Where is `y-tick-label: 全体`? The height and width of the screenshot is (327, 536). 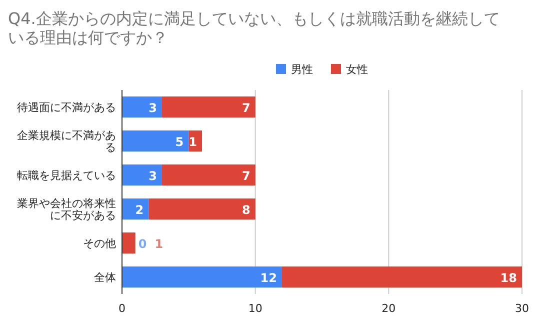
y-tick-label: 全体 is located at coordinates (105, 277).